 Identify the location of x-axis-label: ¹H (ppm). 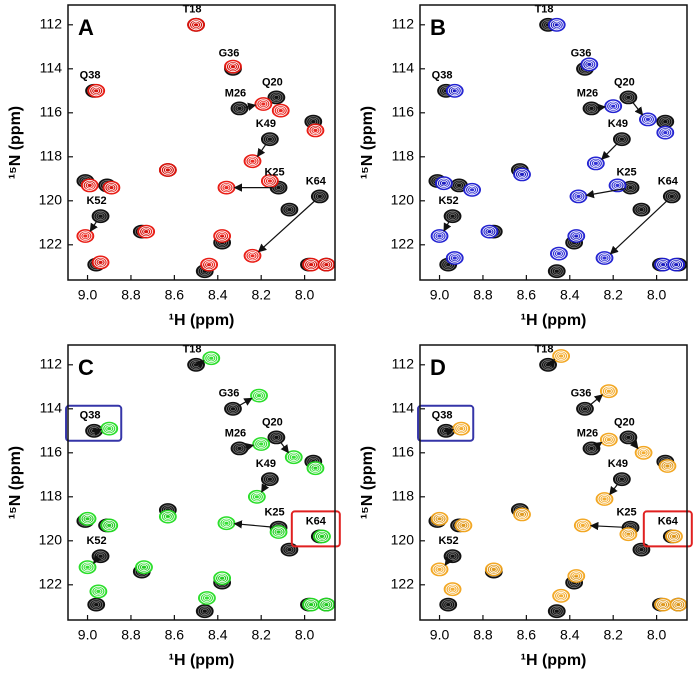
(554, 660).